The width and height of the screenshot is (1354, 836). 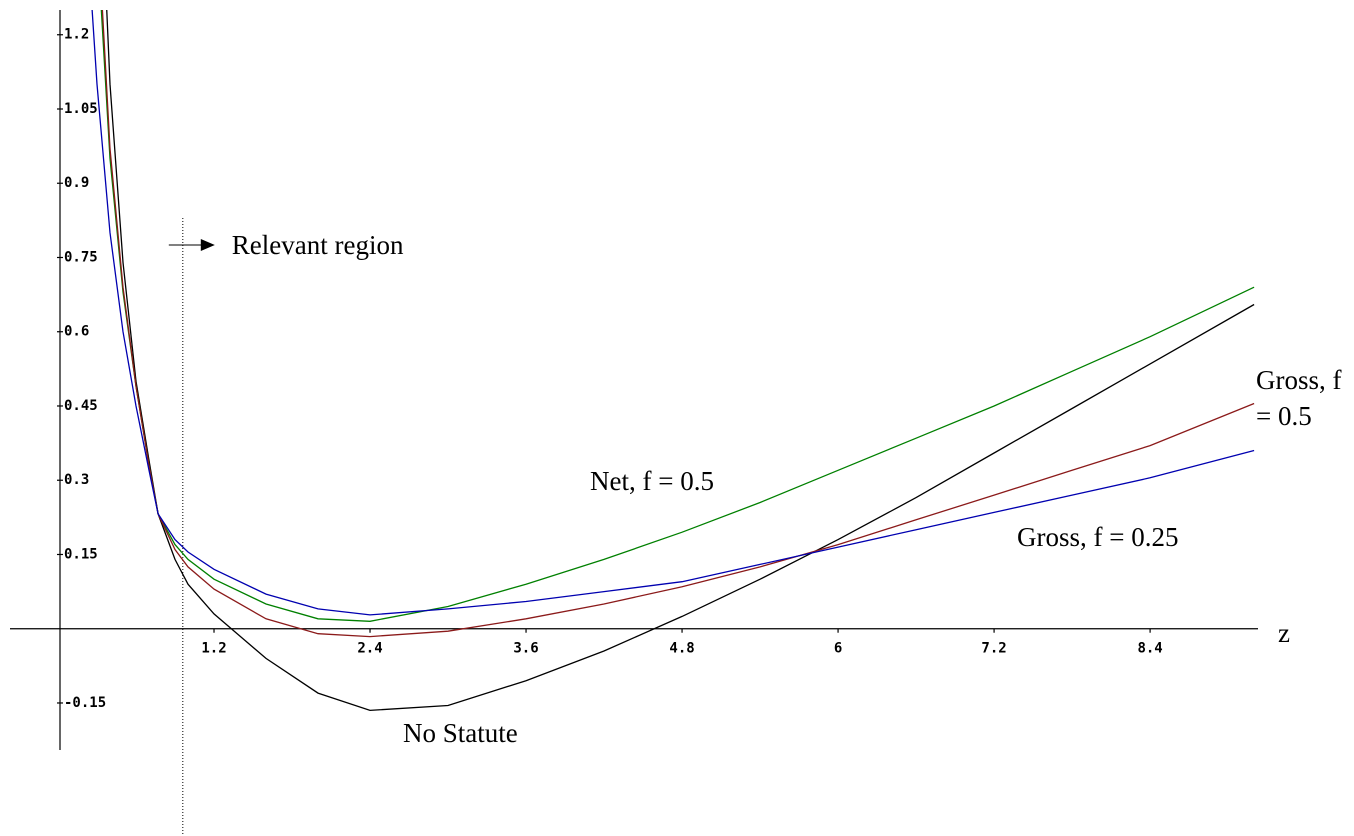 I want to click on y-tick-label: 0.15, so click(x=81, y=554).